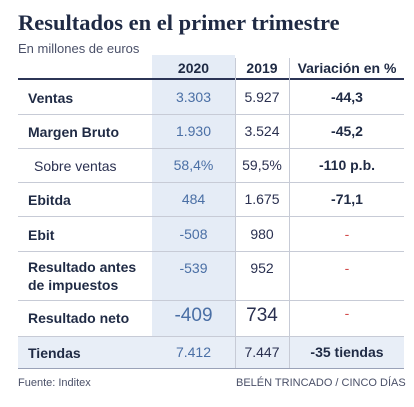  What do you see at coordinates (262, 68) in the screenshot?
I see `column-header-2019: 2019` at bounding box center [262, 68].